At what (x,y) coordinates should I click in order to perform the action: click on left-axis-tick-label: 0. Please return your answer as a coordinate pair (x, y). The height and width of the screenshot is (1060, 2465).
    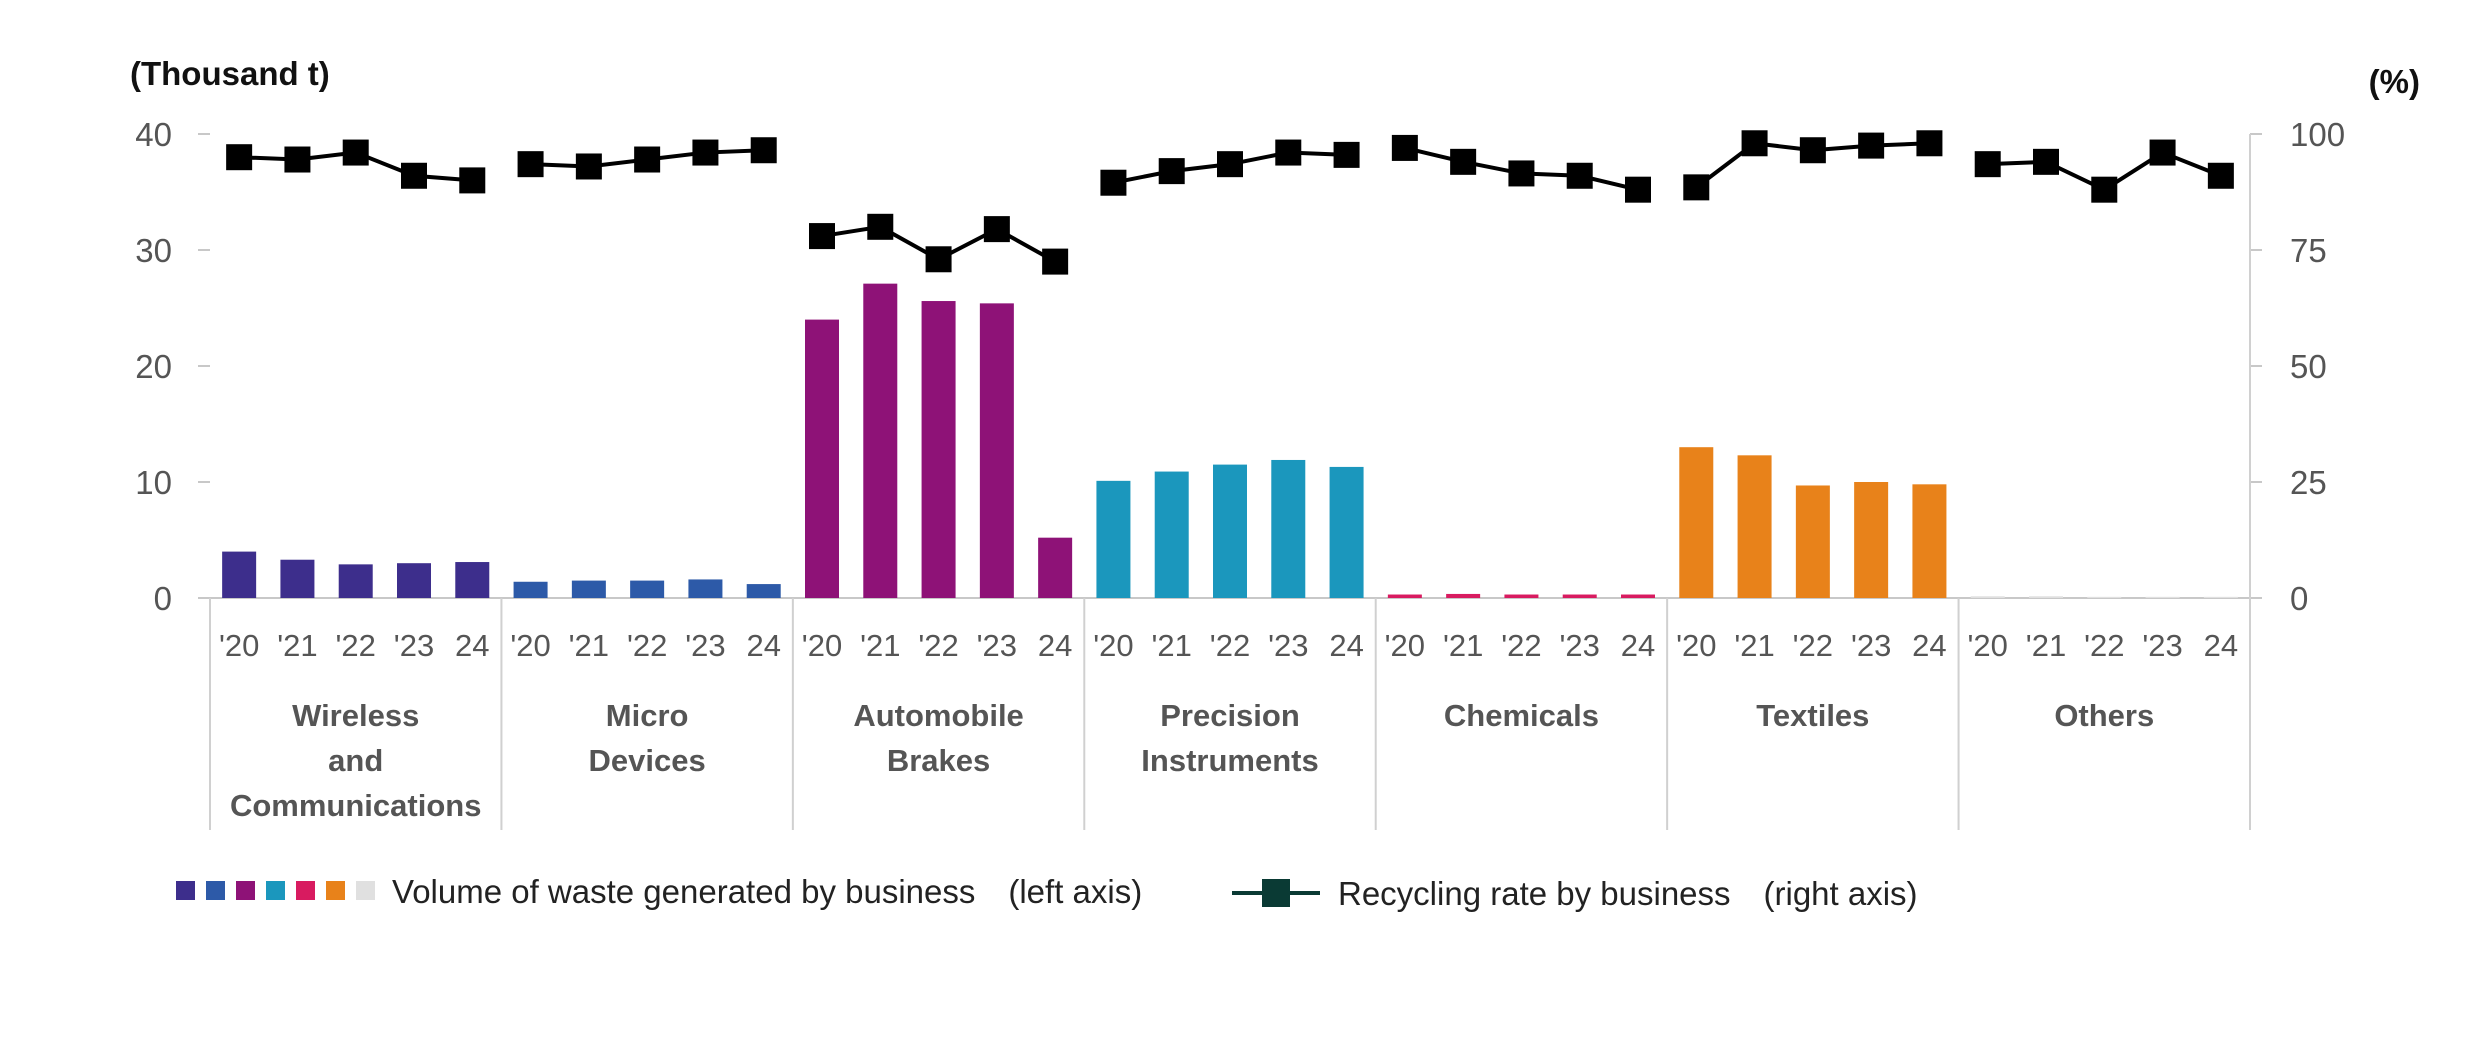
    Looking at the image, I should click on (163, 598).